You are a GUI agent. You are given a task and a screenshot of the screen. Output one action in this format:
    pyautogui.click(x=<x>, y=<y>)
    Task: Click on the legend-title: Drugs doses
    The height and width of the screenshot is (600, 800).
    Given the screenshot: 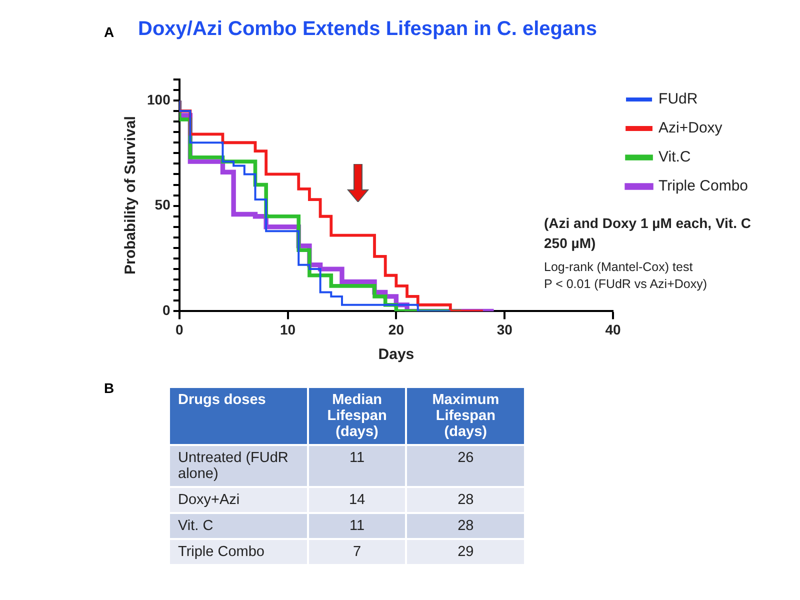 What is the action you would take?
    pyautogui.click(x=238, y=416)
    